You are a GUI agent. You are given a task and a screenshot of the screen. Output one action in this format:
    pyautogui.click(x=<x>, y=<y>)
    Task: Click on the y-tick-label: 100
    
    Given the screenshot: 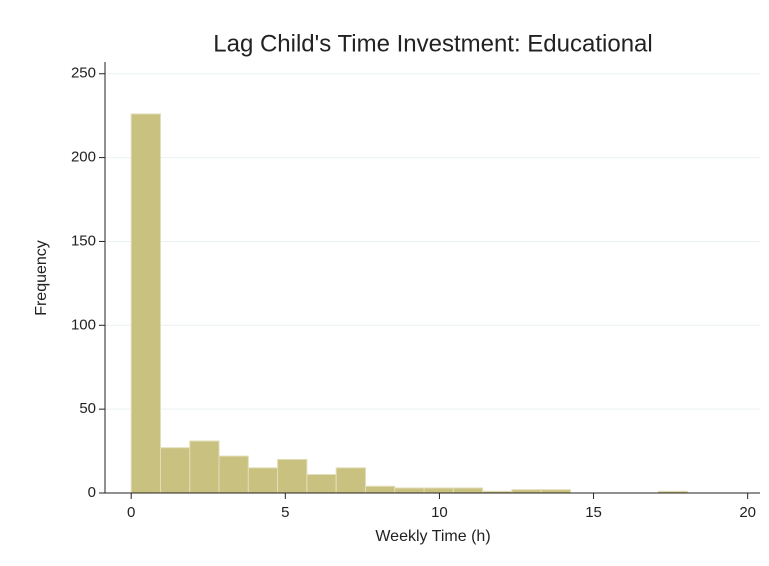 What is the action you would take?
    pyautogui.click(x=83, y=324)
    